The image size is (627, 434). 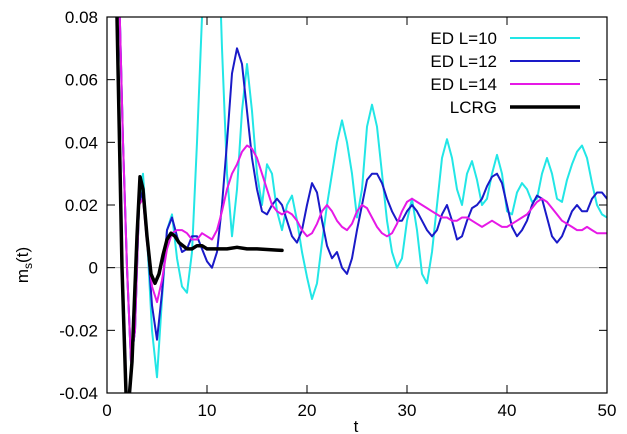 I want to click on y-tick-label: 0.06, so click(x=81, y=80).